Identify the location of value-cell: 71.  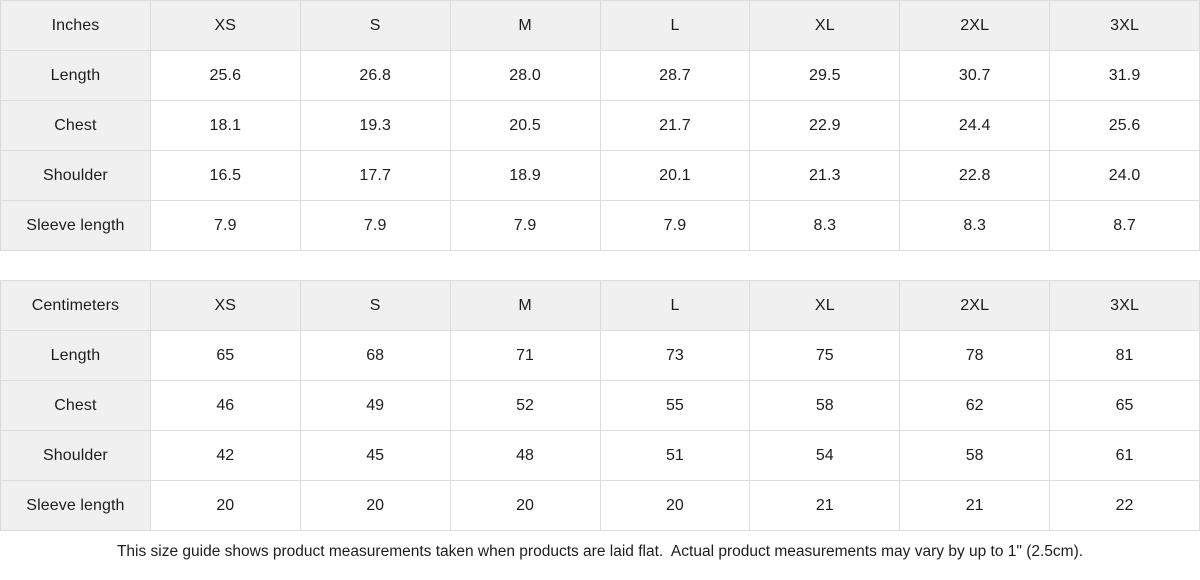
(525, 355).